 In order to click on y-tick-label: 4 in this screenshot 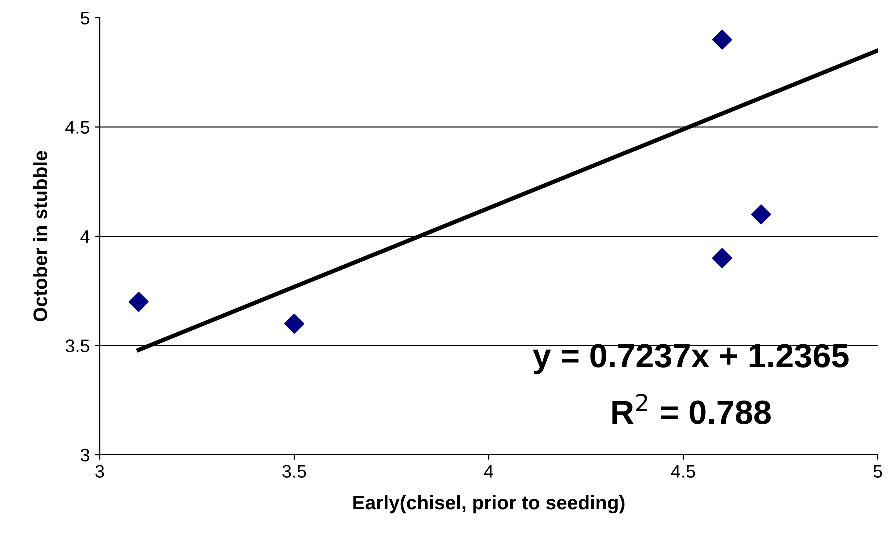, I will do `click(85, 237)`.